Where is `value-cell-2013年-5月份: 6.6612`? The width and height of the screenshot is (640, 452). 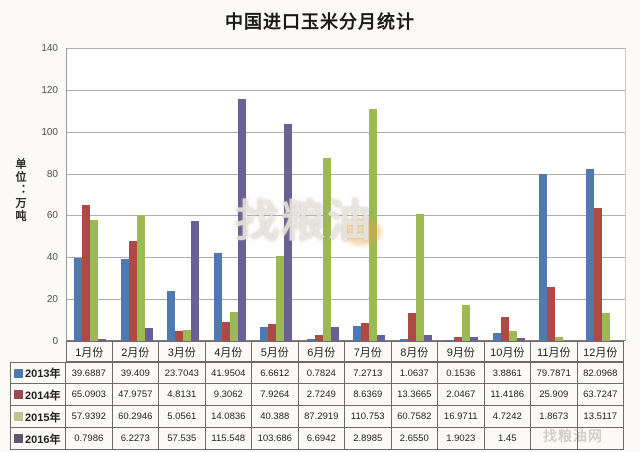 value-cell-2013年-5月份: 6.6612 is located at coordinates (275, 373).